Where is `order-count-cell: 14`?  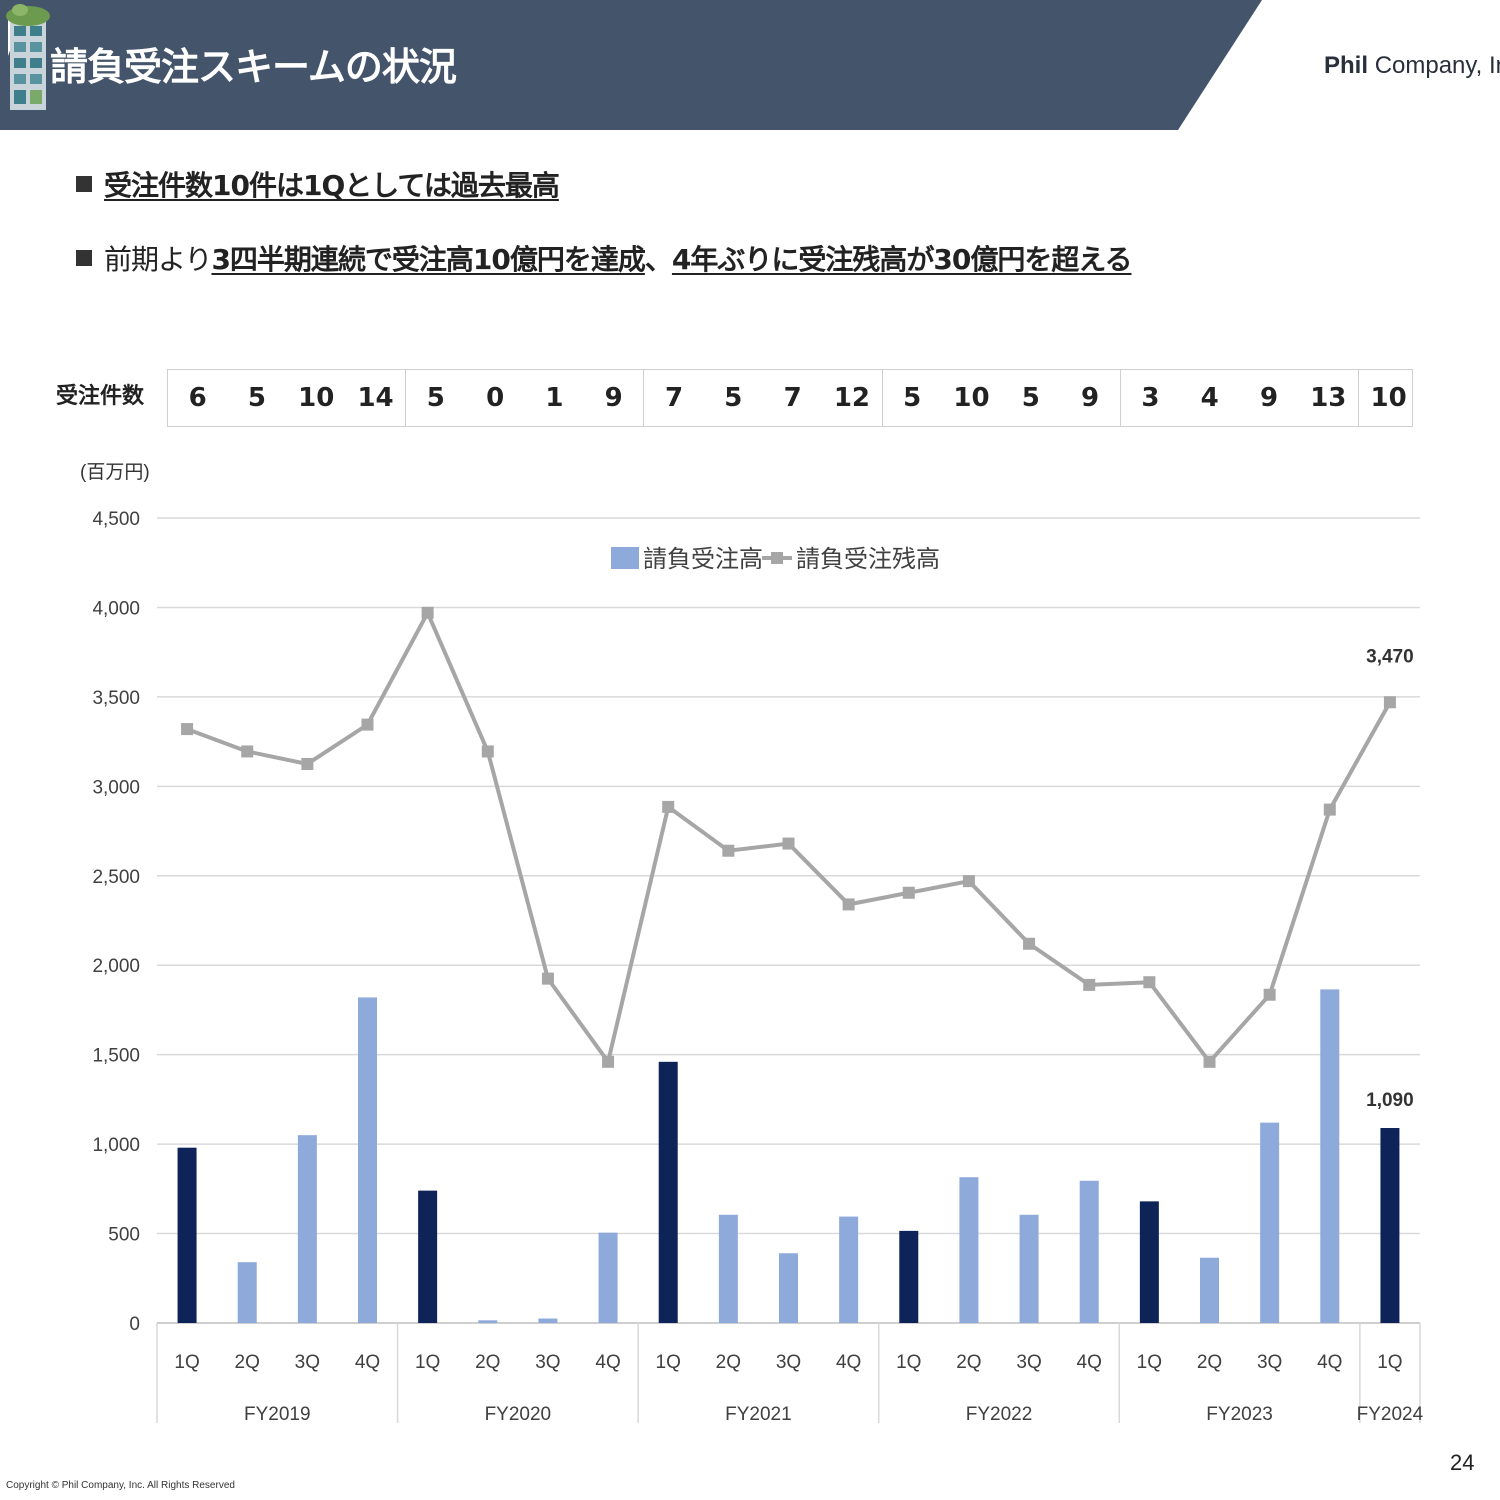
order-count-cell: 14 is located at coordinates (376, 398).